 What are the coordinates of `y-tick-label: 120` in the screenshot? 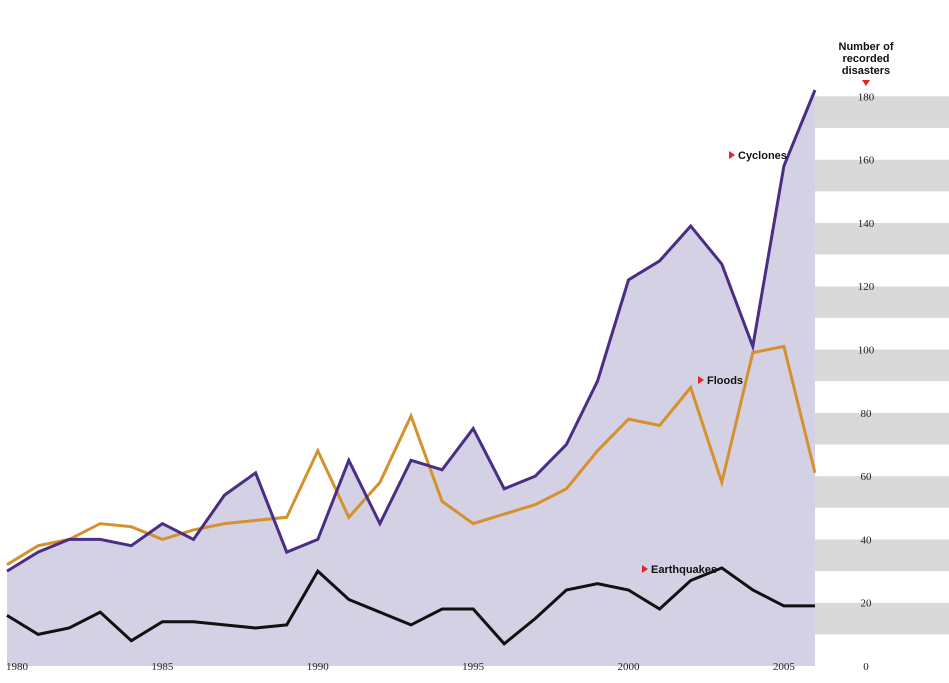 It's located at (866, 287).